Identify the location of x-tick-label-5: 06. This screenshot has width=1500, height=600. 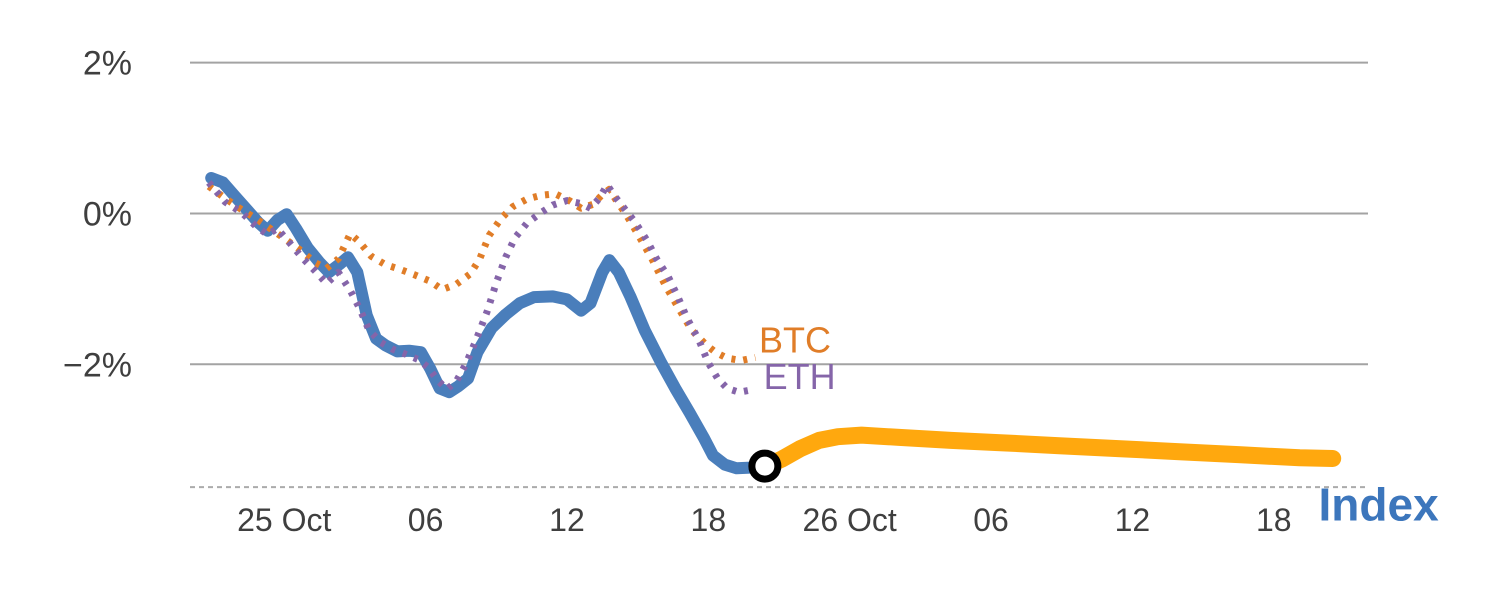
(991, 520).